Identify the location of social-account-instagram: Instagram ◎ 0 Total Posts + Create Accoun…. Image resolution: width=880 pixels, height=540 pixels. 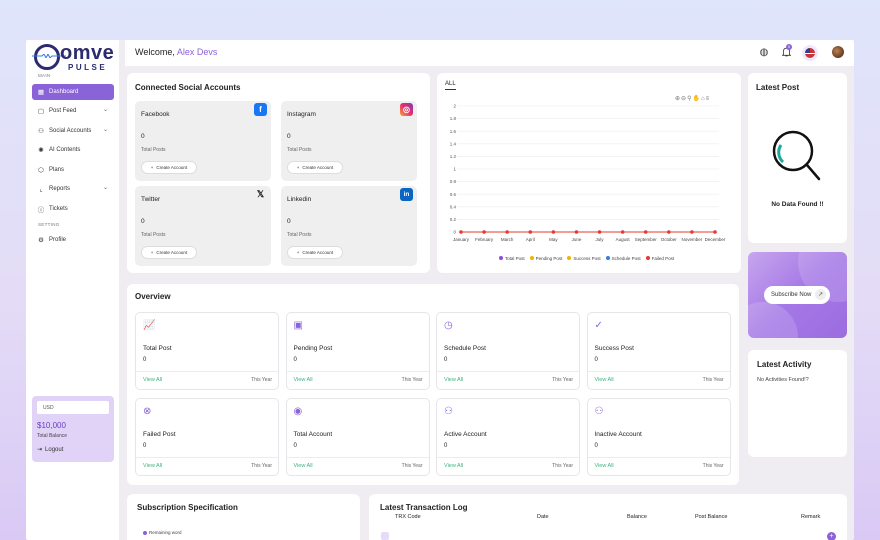
(349, 141).